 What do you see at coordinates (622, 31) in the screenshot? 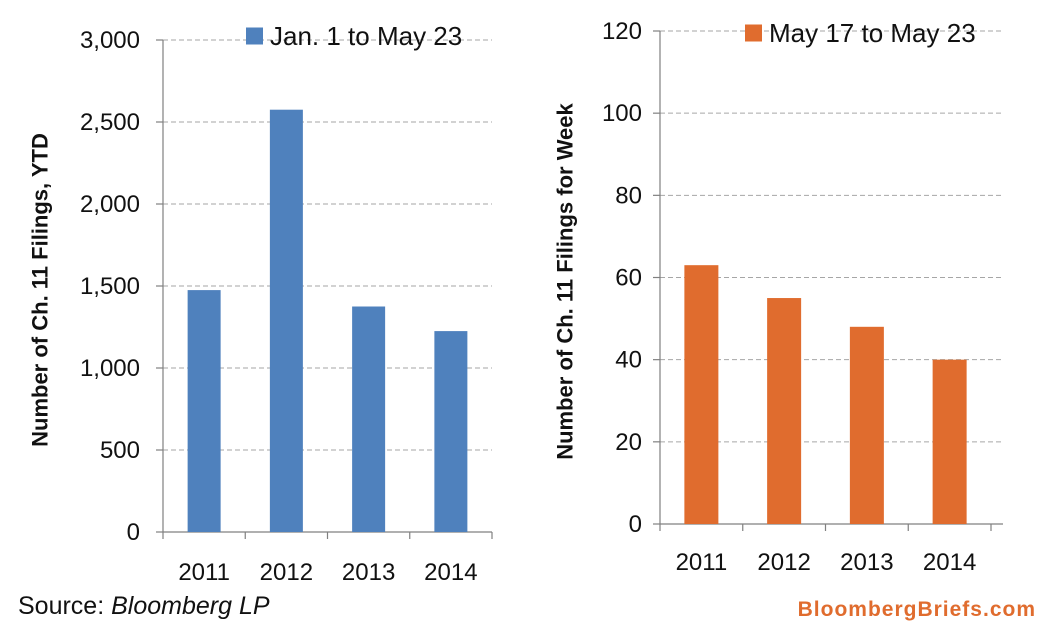
I see `y-tick-label: 120` at bounding box center [622, 31].